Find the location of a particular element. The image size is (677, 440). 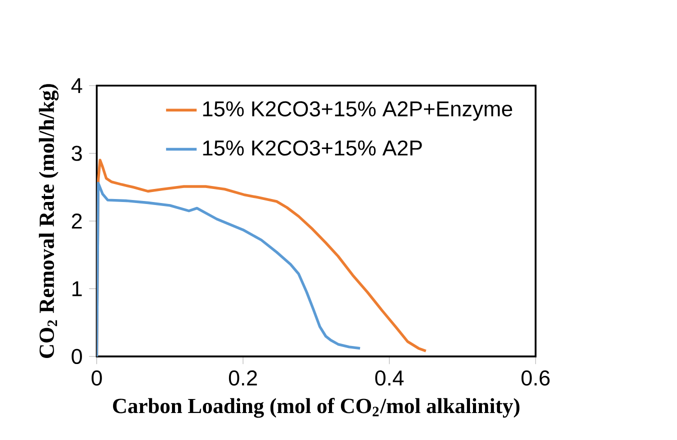

y-tick-label: 0 is located at coordinates (77, 356).